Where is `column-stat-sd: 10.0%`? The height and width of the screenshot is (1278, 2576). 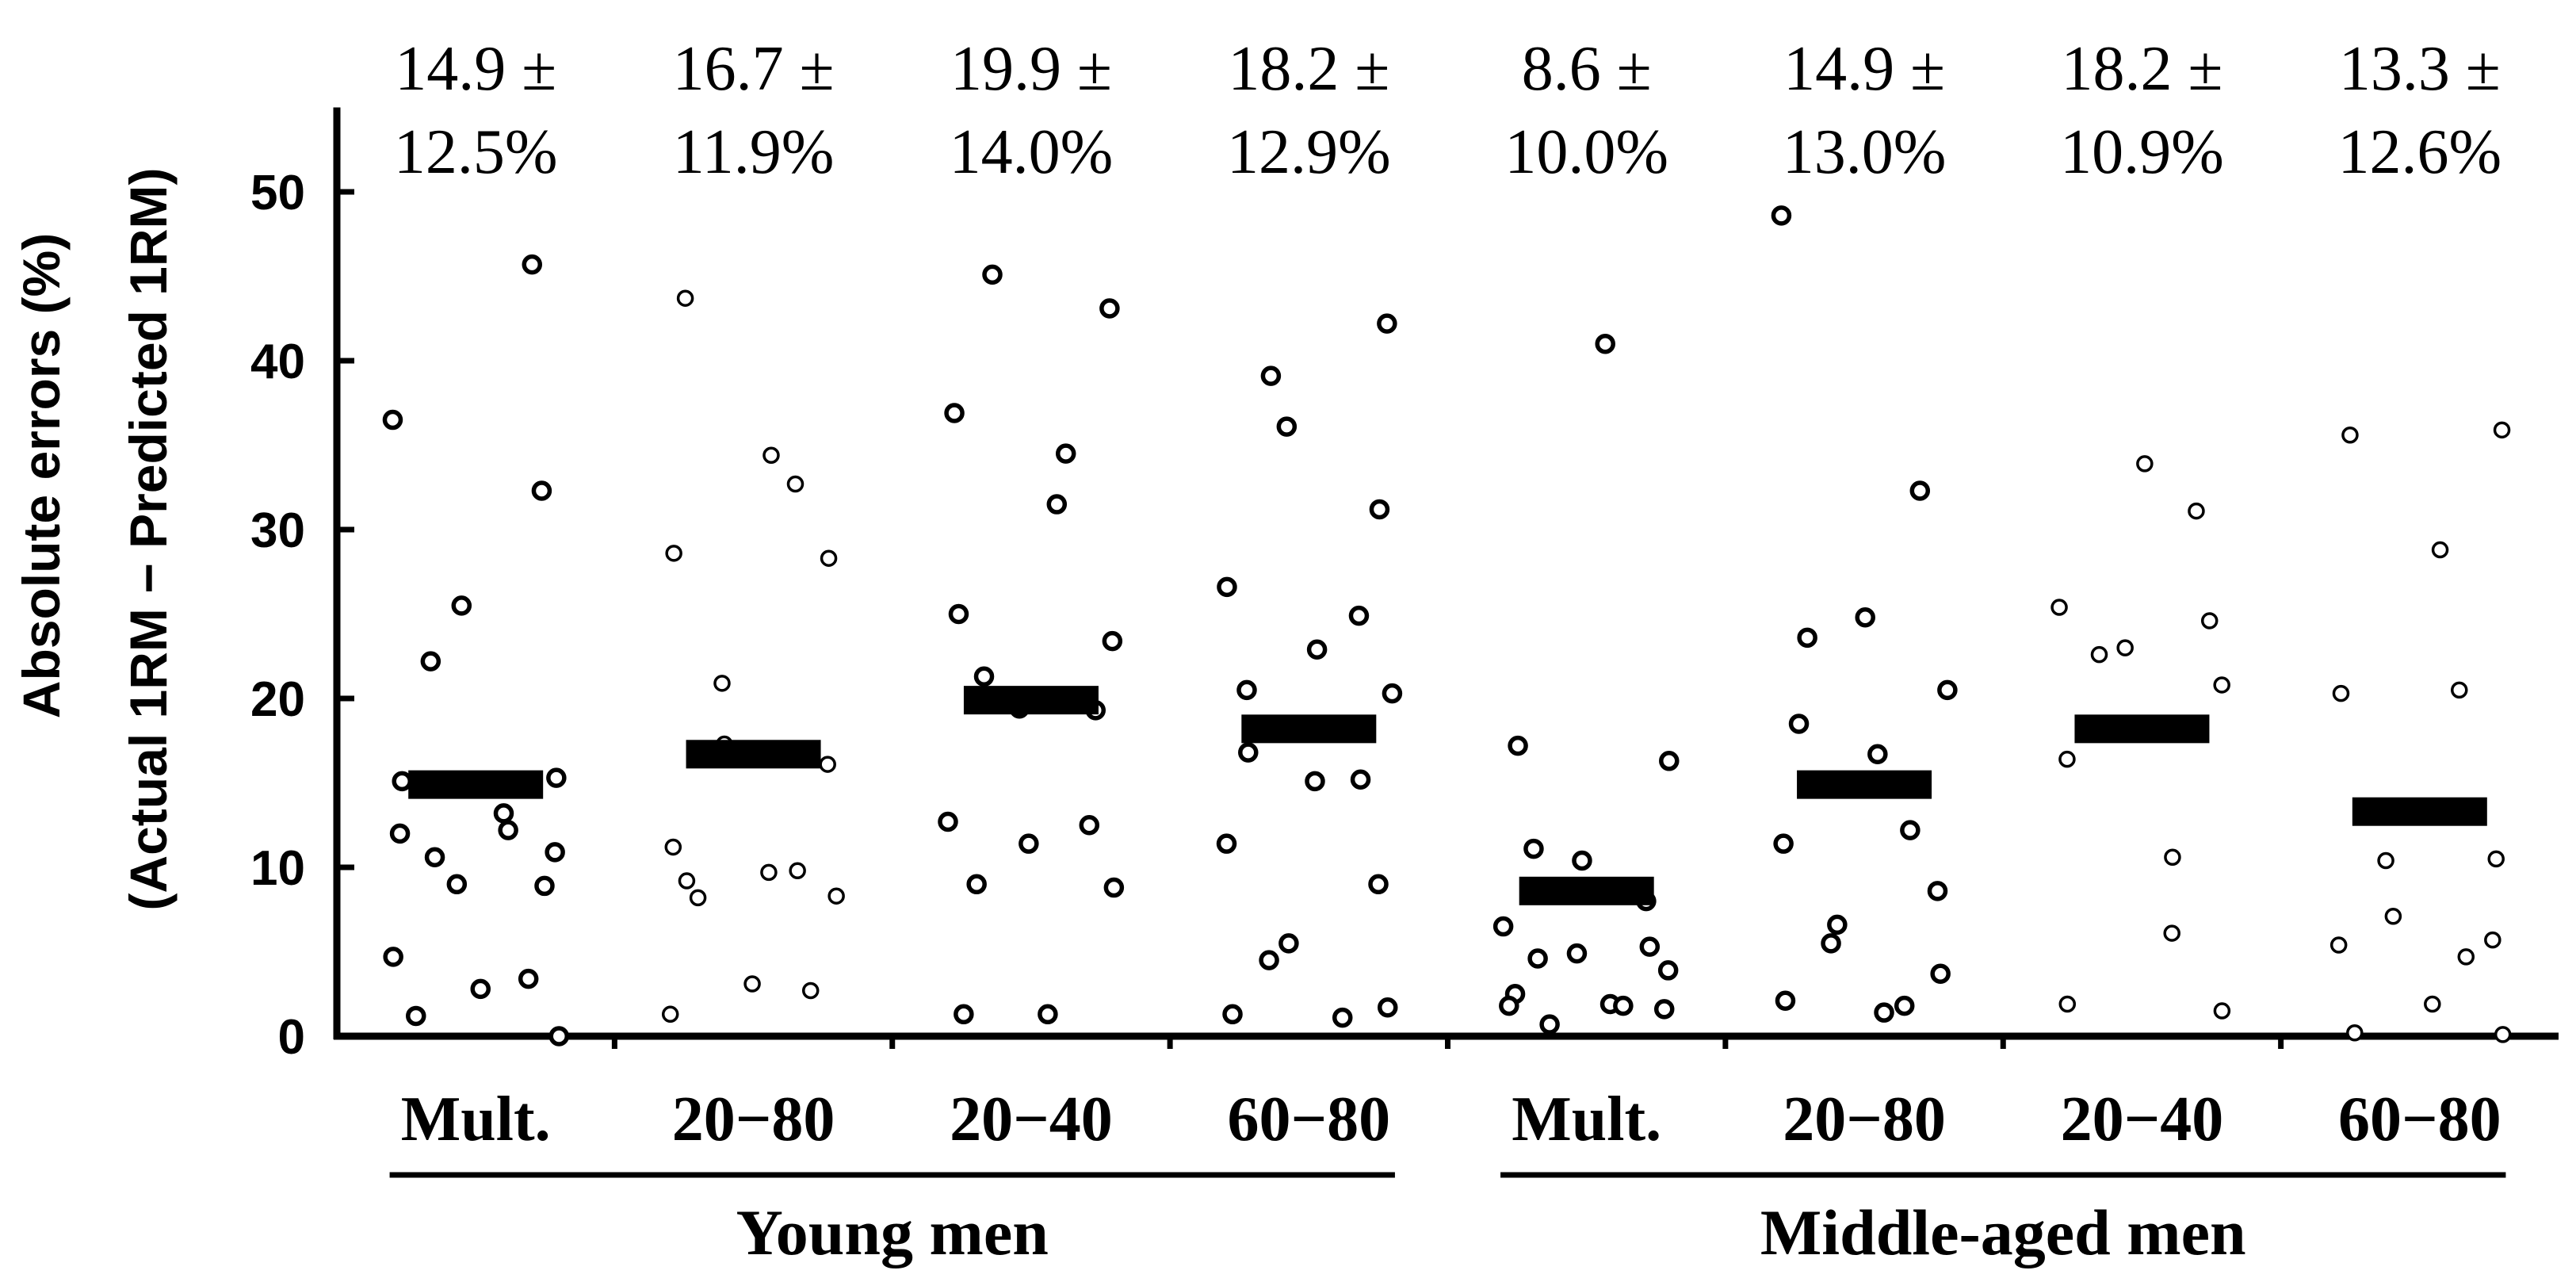 column-stat-sd: 10.0% is located at coordinates (1586, 152).